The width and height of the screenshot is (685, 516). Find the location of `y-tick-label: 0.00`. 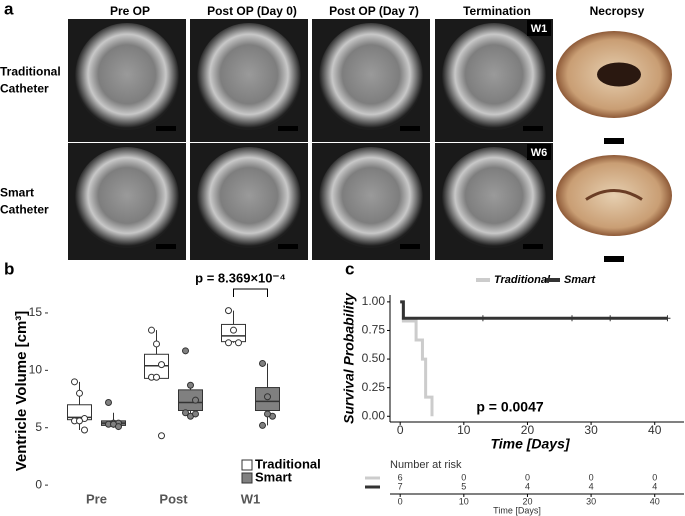

y-tick-label: 0.00 is located at coordinates (374, 415).